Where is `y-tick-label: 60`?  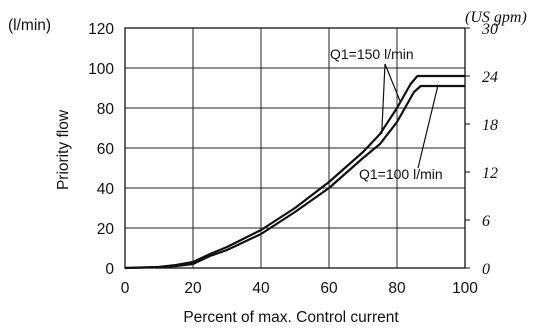
y-tick-label: 60 is located at coordinates (106, 149).